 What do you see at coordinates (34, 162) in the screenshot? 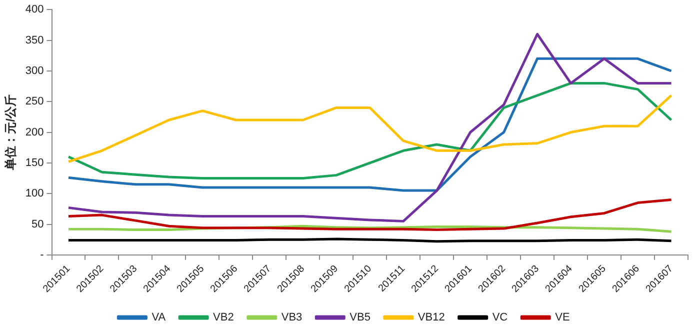
I see `y-tick-label: 150` at bounding box center [34, 162].